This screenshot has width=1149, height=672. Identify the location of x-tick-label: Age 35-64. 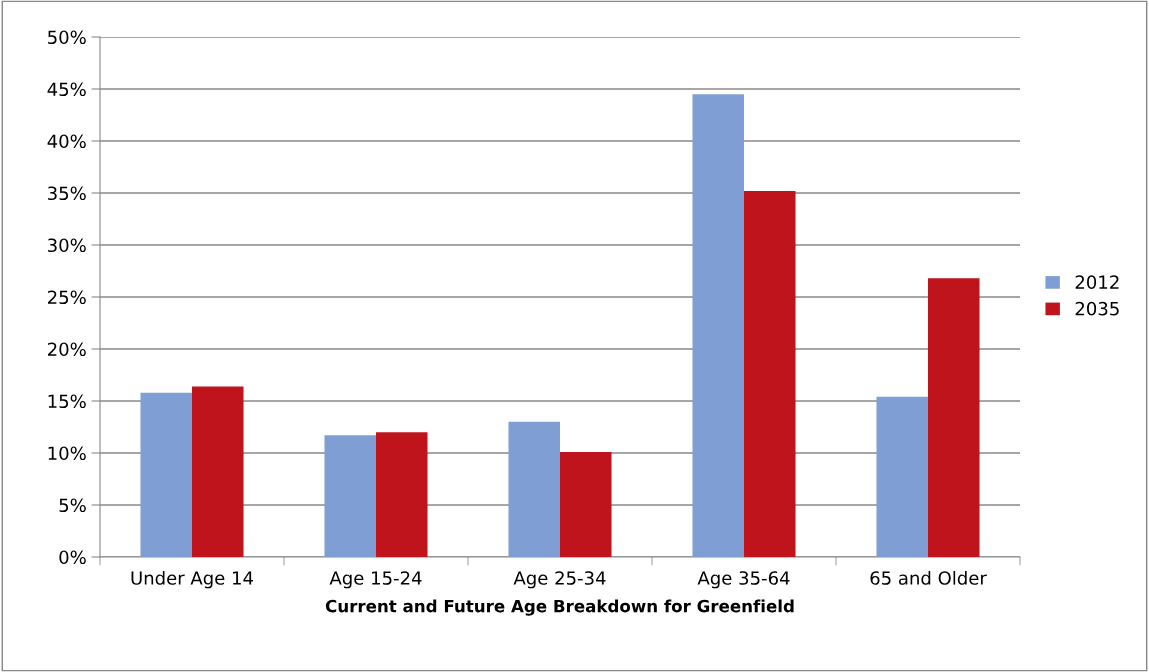
(743, 580).